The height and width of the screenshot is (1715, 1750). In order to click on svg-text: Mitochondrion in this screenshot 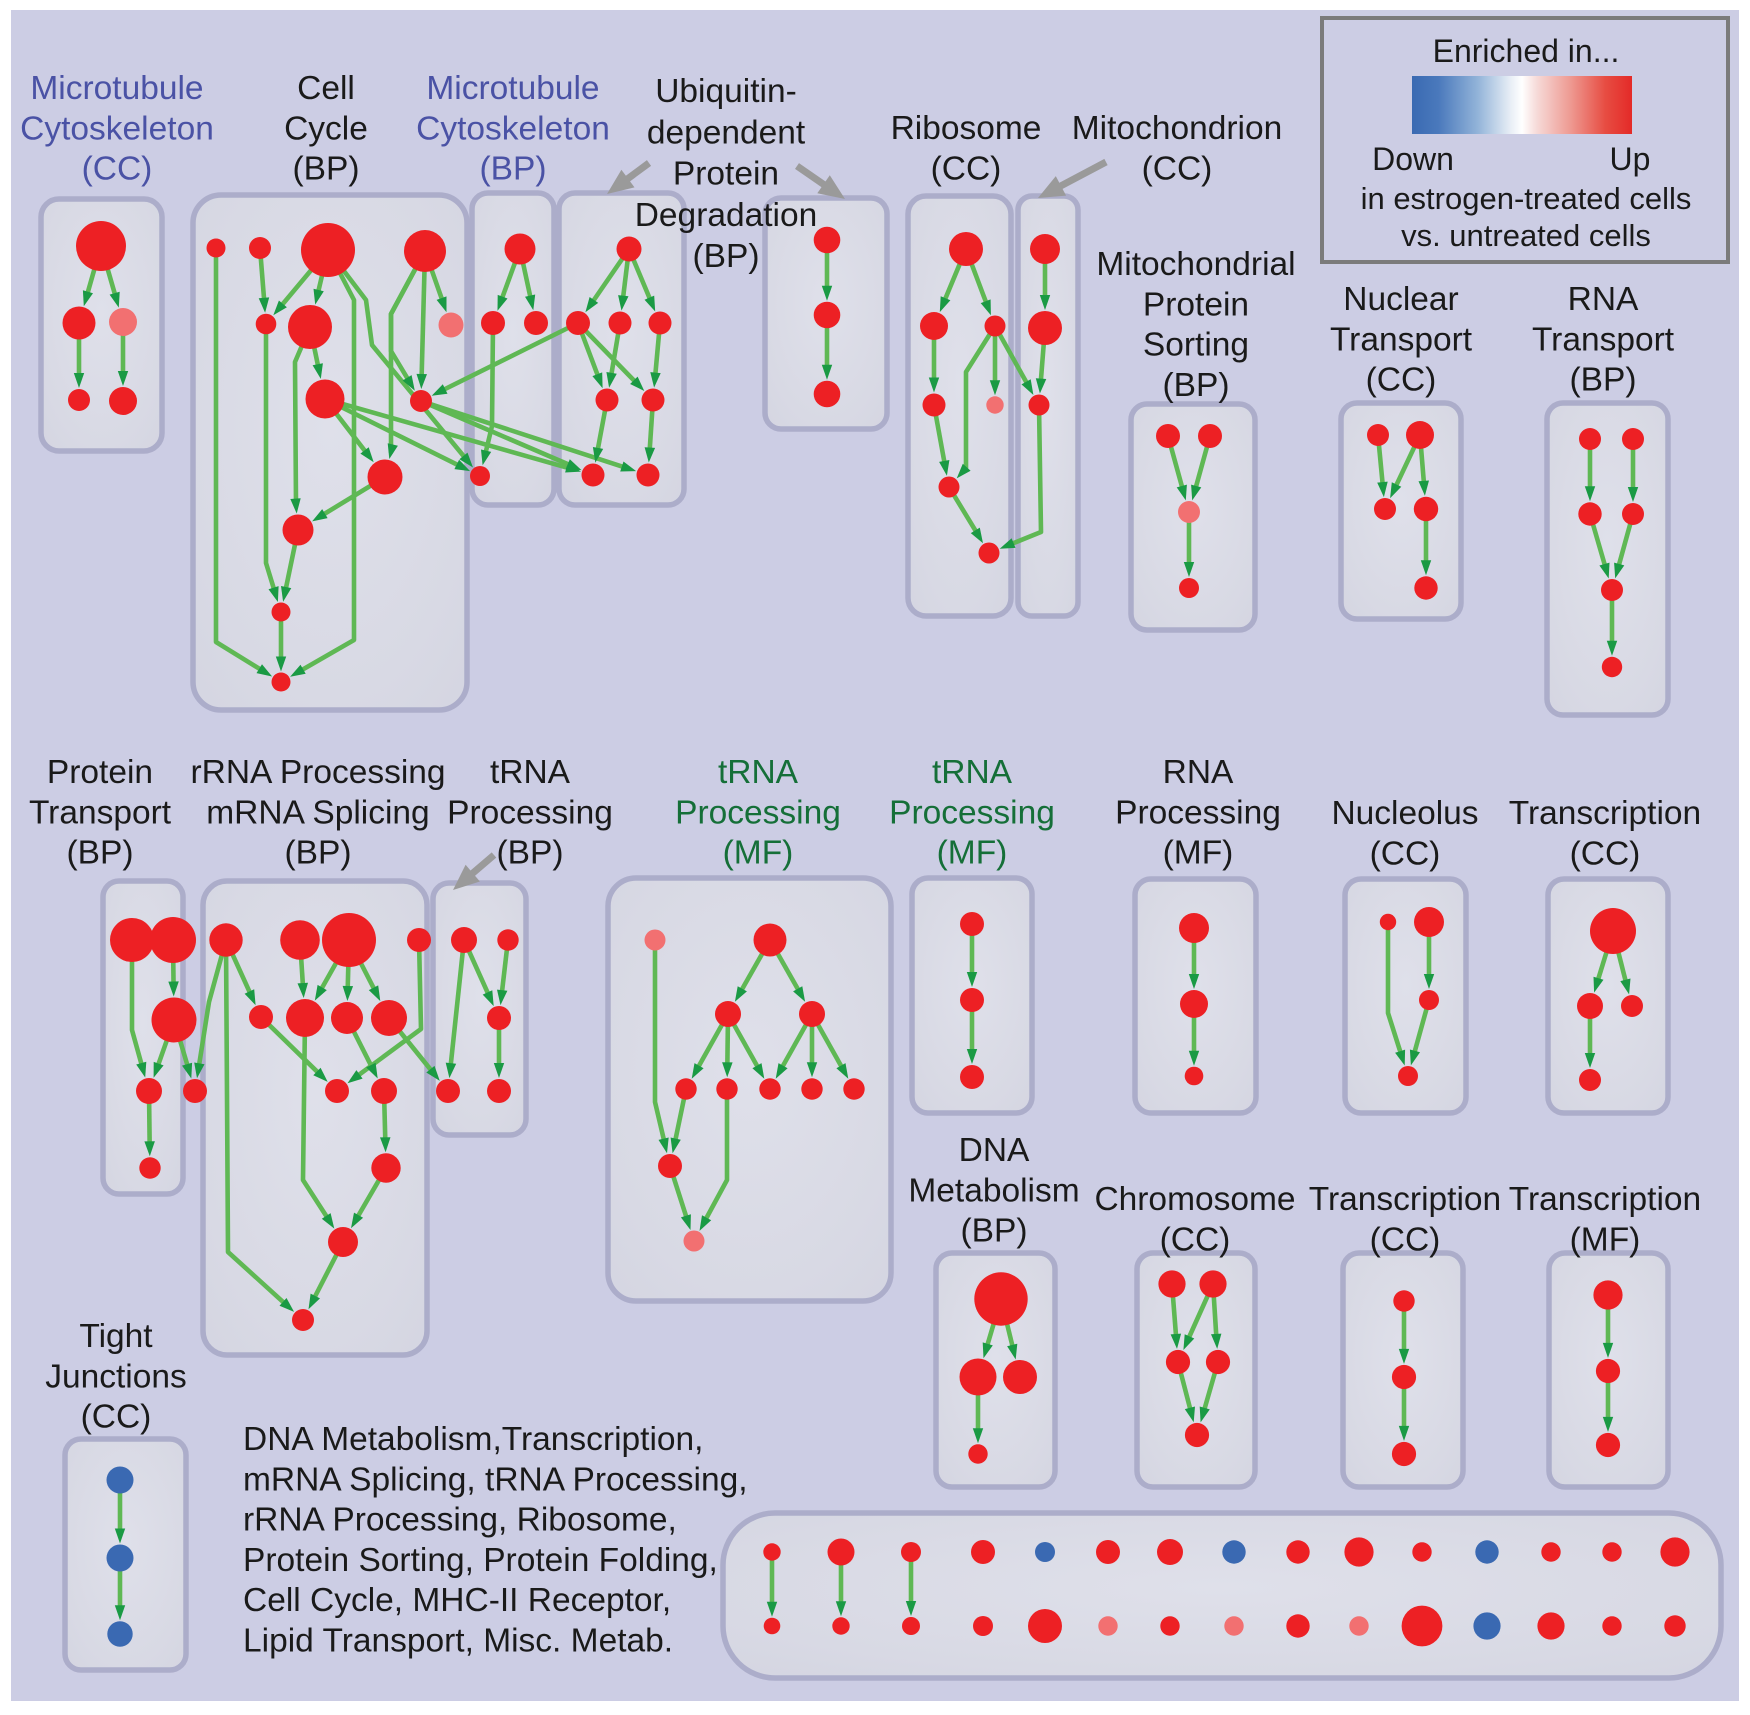, I will do `click(1177, 128)`.